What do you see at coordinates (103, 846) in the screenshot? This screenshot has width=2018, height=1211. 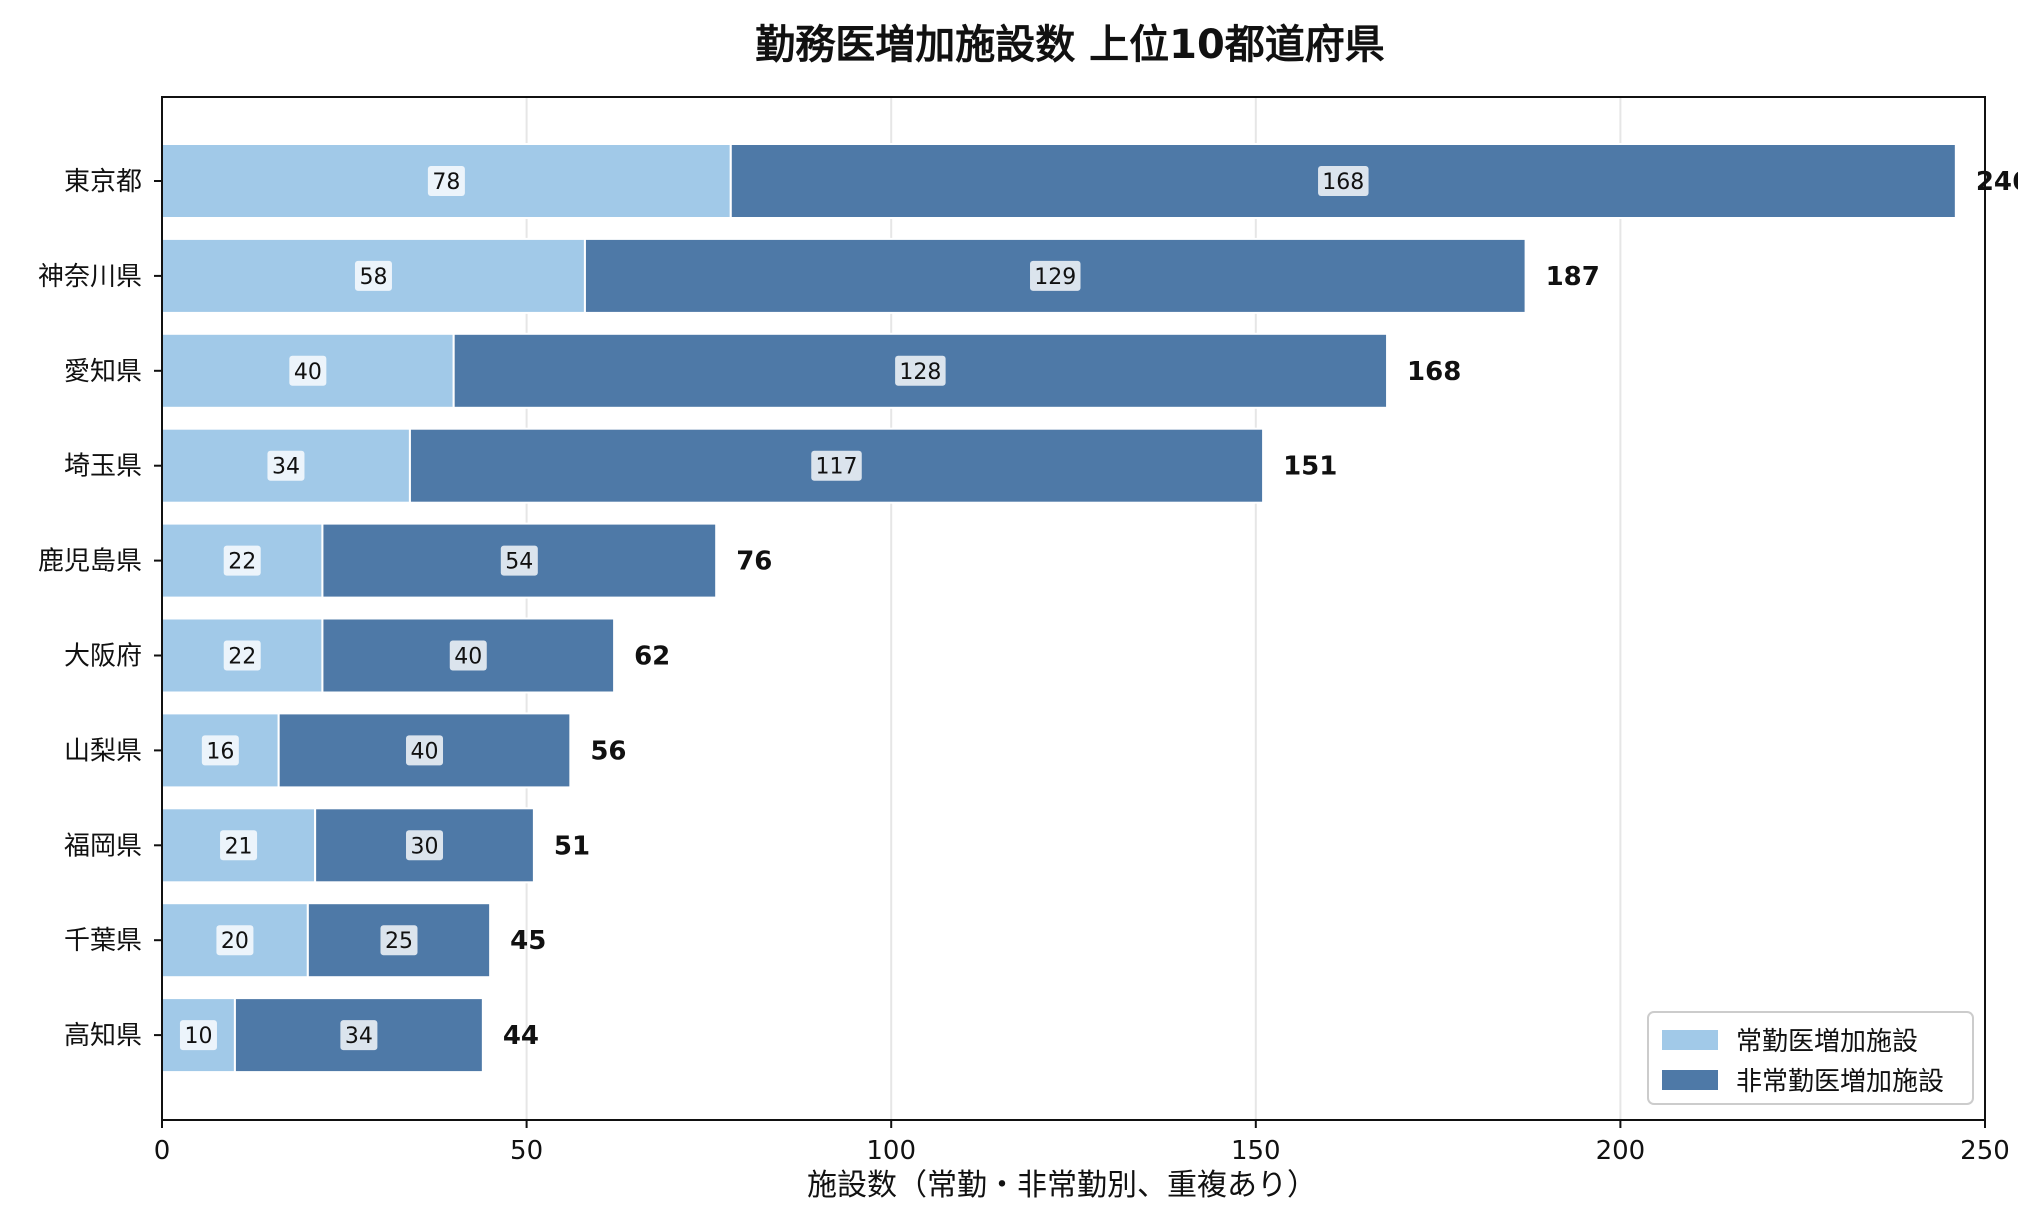 I see `y-tick-label-7: 福岡県` at bounding box center [103, 846].